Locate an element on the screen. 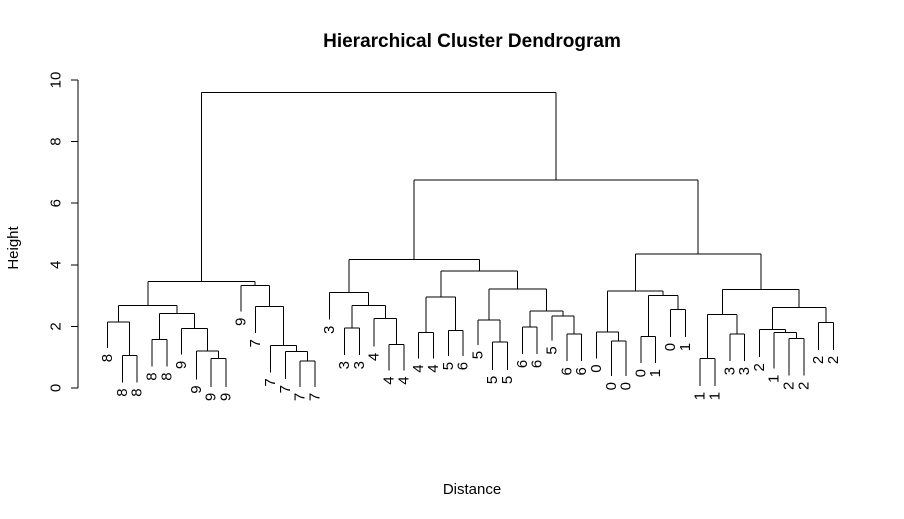  y-tick-label: 8 is located at coordinates (56, 141).